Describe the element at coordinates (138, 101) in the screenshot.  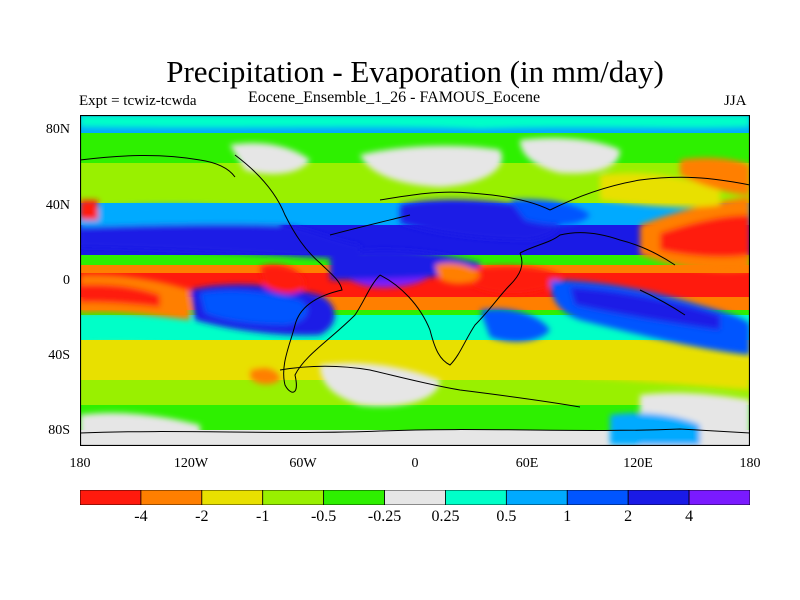
I see `experiment-label: Expt = tcwiz-tcwda` at that location.